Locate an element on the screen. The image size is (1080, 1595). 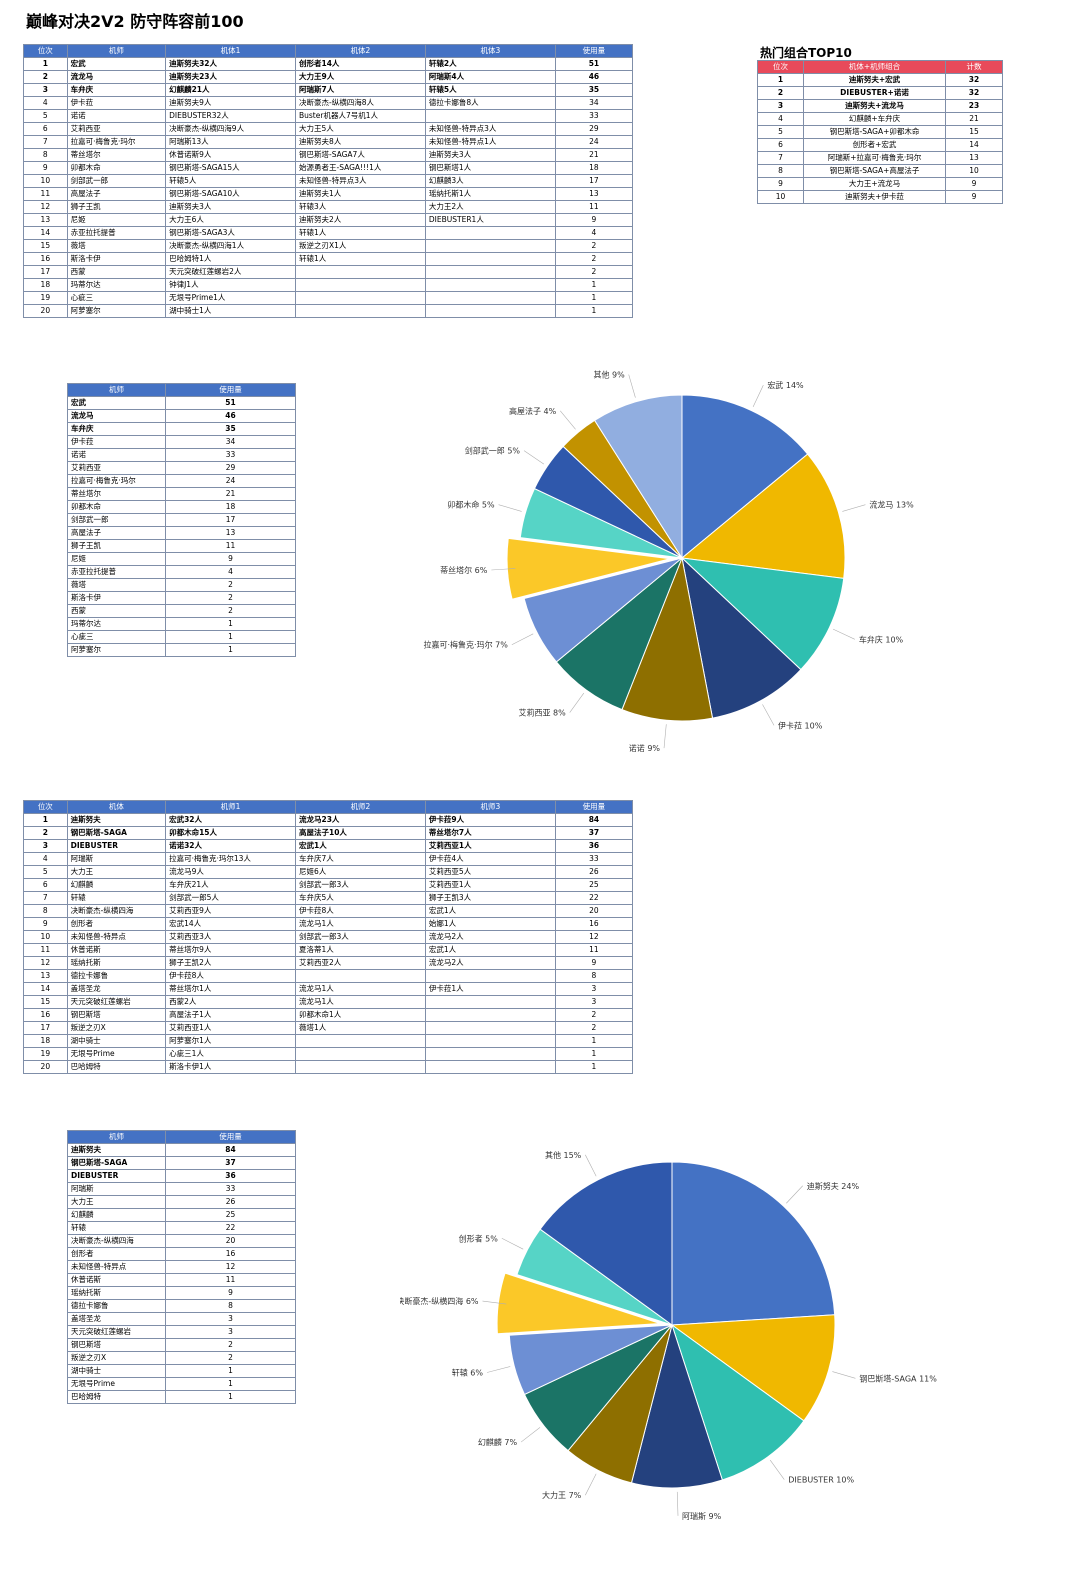
table-cell: 心疵三1人 is located at coordinates (230, 1054).